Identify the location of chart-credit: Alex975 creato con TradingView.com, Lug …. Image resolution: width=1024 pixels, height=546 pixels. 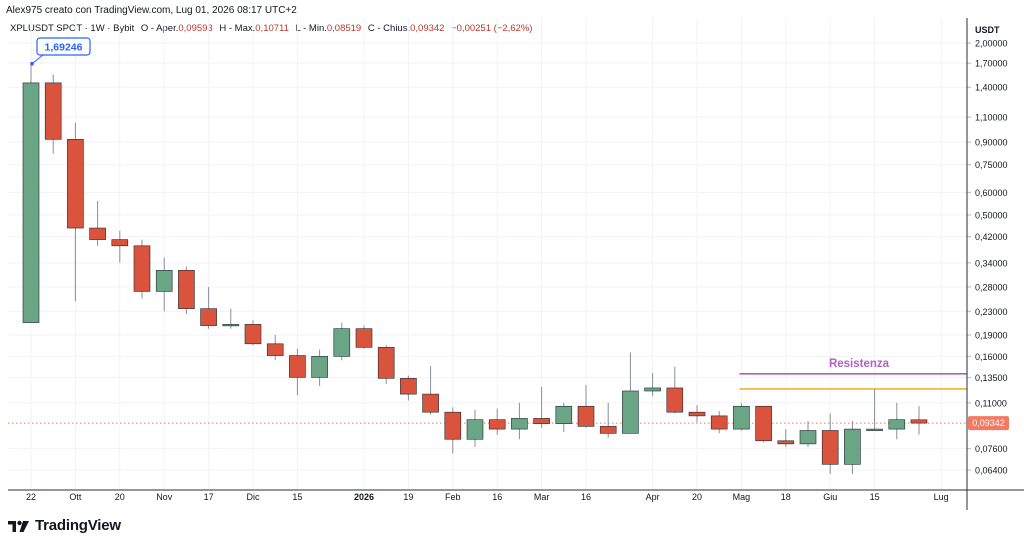
(151, 10).